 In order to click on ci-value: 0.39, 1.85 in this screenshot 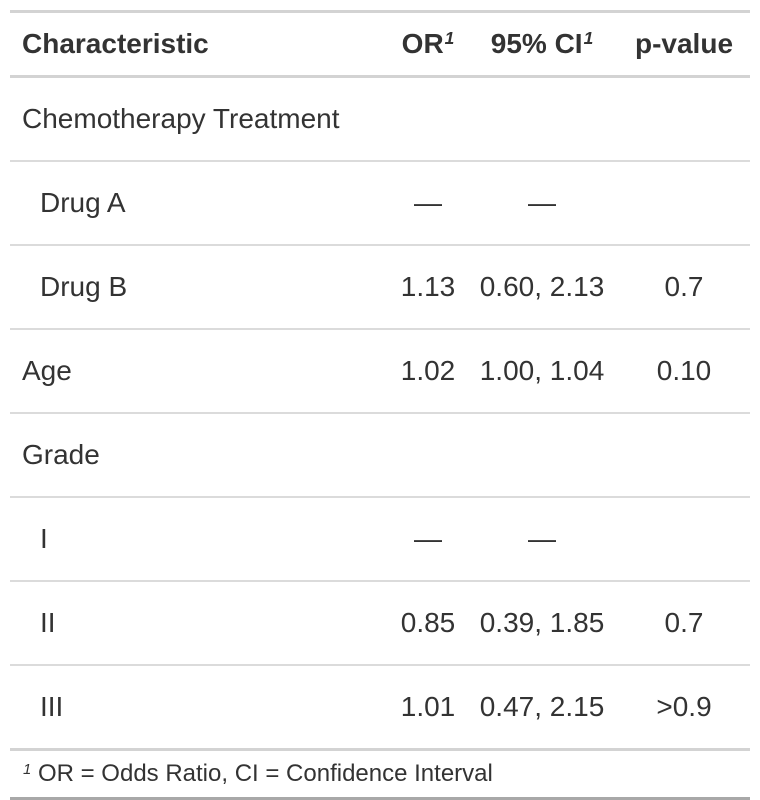, I will do `click(542, 622)`.